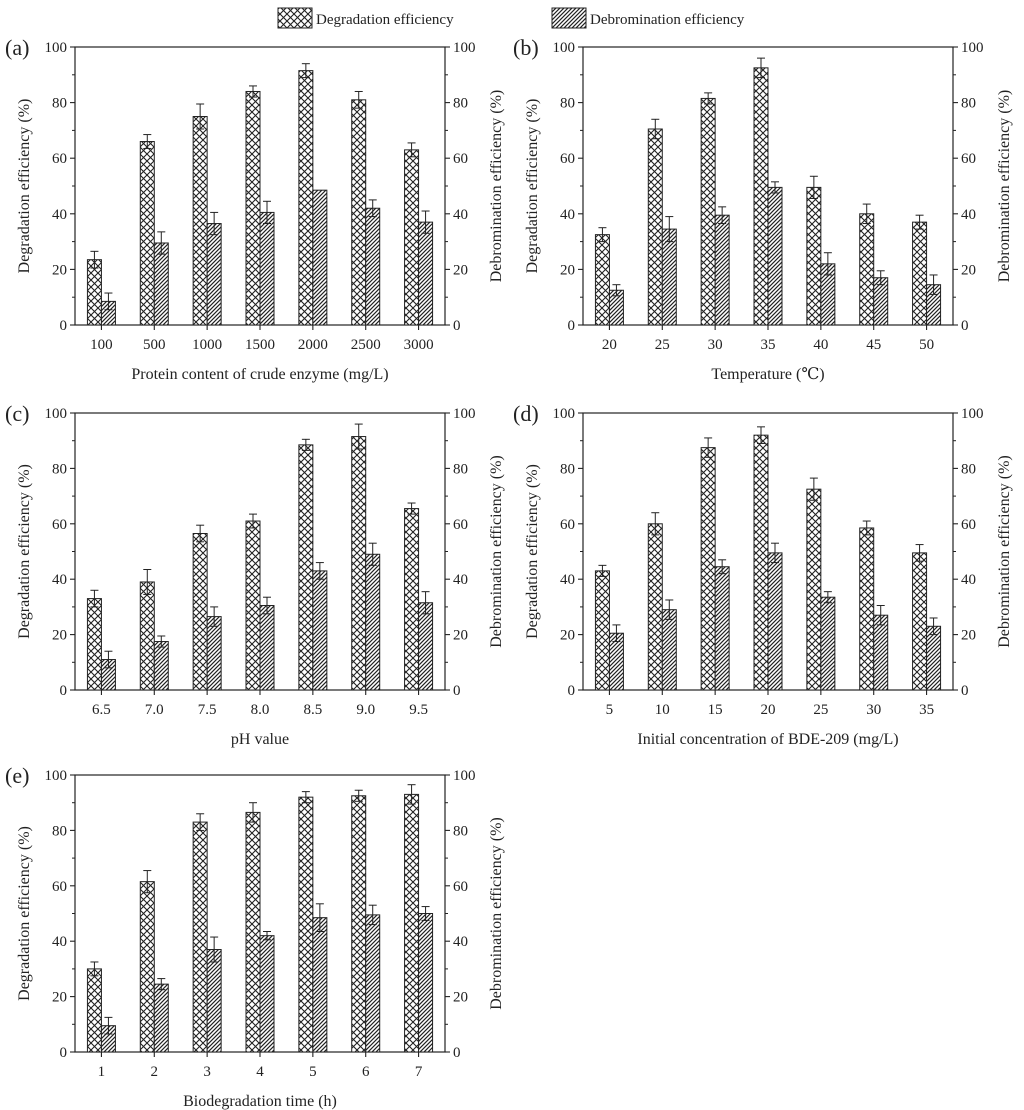  Describe the element at coordinates (260, 1072) in the screenshot. I see `x-tick-label: 4` at that location.